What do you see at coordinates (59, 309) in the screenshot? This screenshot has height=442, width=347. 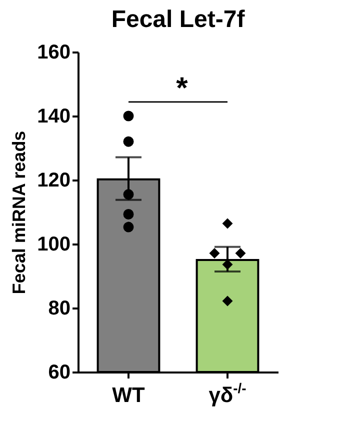 I see `y-tick-label: 80` at bounding box center [59, 309].